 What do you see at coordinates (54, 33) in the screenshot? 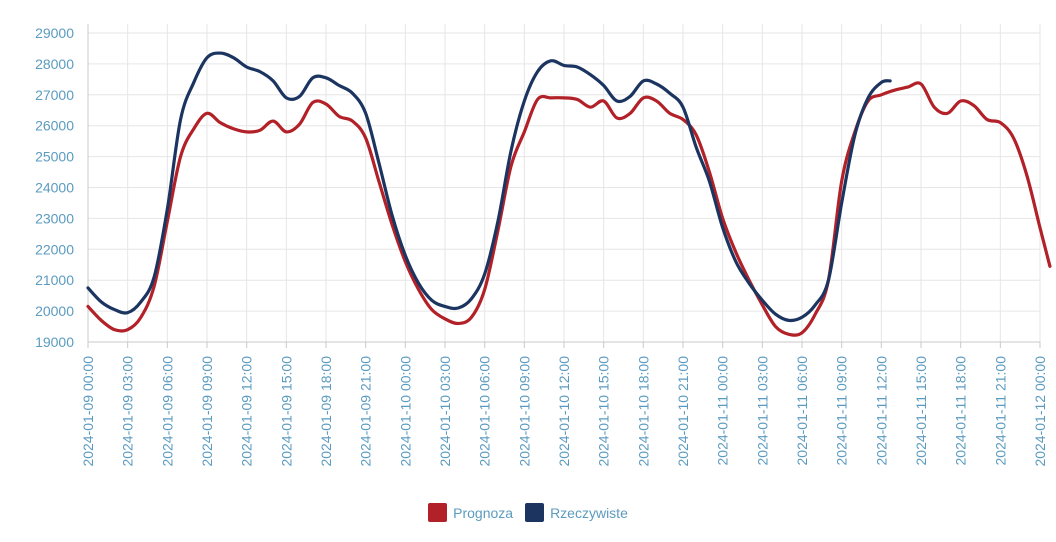
I see `y-tick-label: 29000` at bounding box center [54, 33].